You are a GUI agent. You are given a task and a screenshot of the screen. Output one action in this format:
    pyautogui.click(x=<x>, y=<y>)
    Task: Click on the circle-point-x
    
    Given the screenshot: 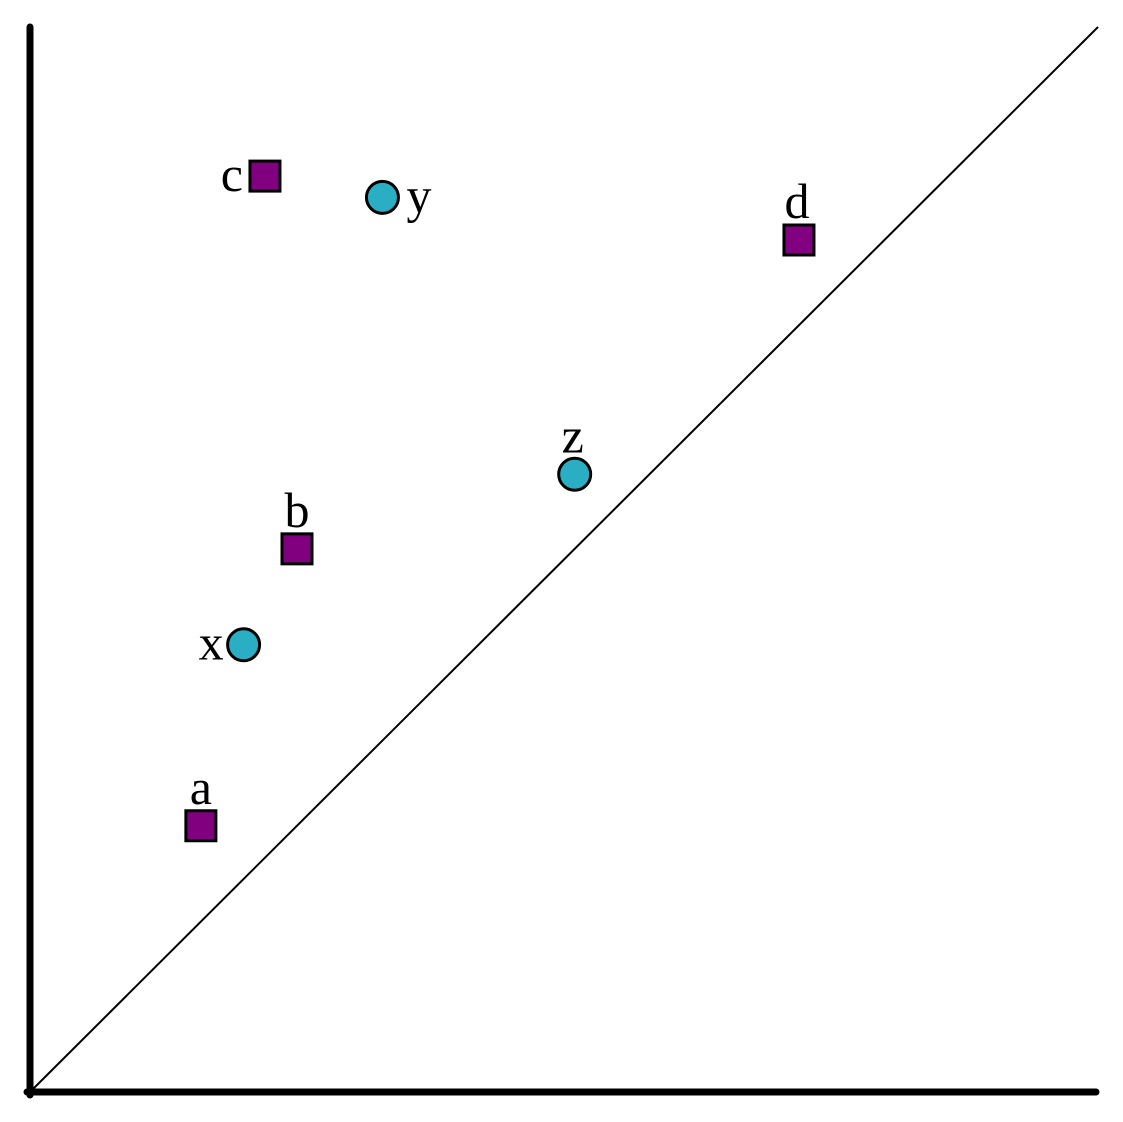 What is the action you would take?
    pyautogui.click(x=244, y=645)
    